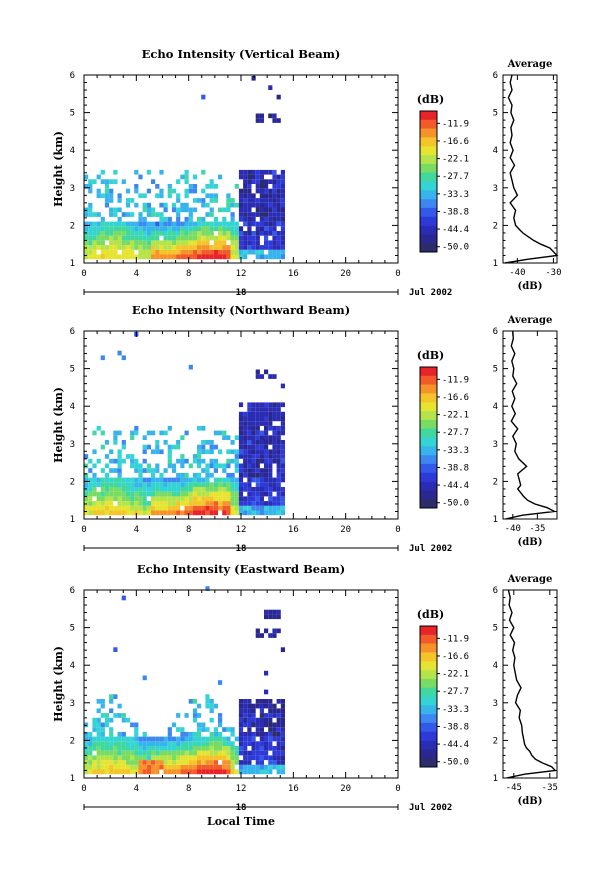 The height and width of the screenshot is (875, 615). What do you see at coordinates (455, 468) in the screenshot?
I see `colorbar-tick-label: -38.8` at bounding box center [455, 468].